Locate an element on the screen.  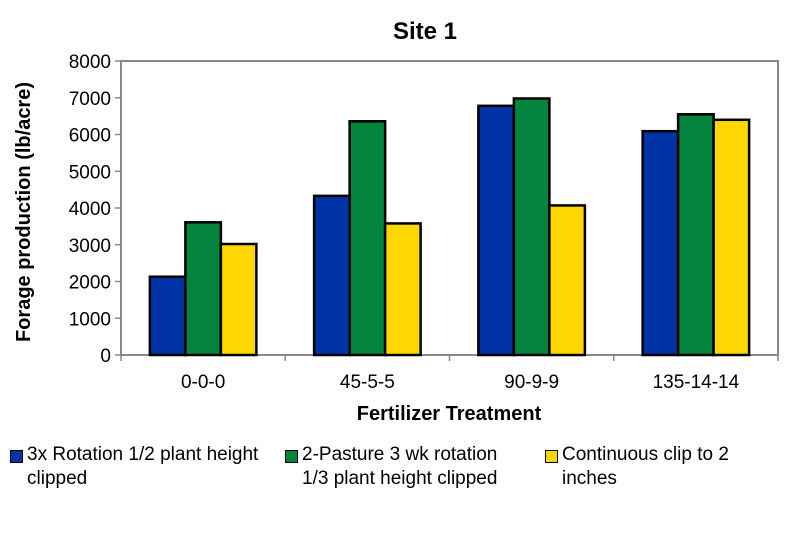
legend-item-series-3: Continuous clip to 2 inches is located at coordinates (660, 467).